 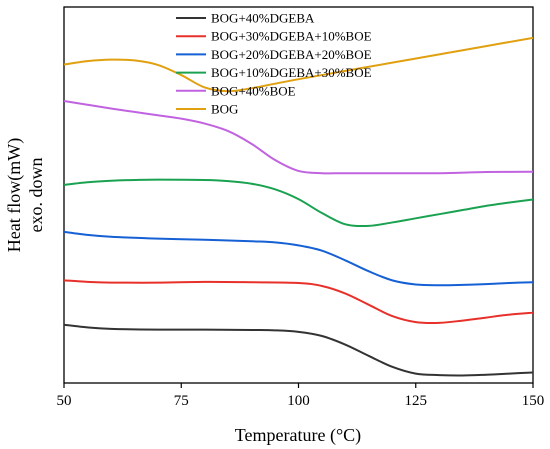 I want to click on x-tick-label: 50, so click(x=64, y=401).